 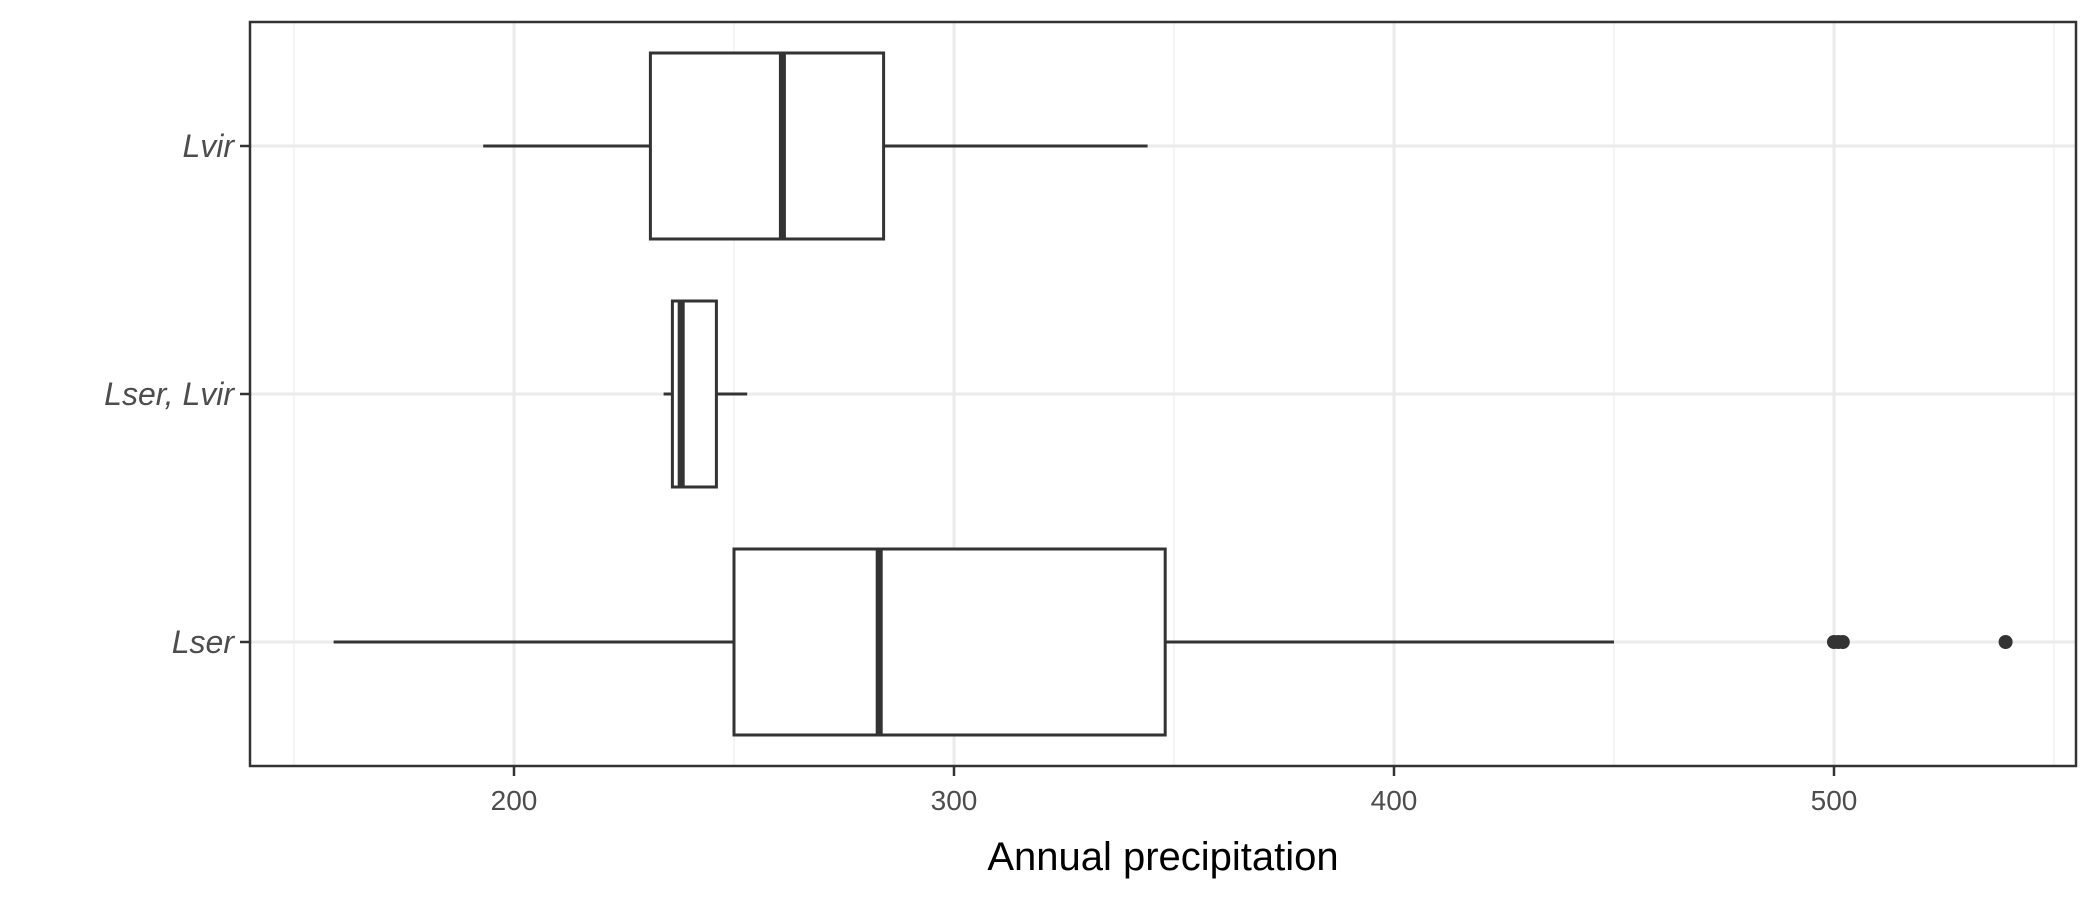 What do you see at coordinates (1834, 800) in the screenshot?
I see `x-tick-label: 500` at bounding box center [1834, 800].